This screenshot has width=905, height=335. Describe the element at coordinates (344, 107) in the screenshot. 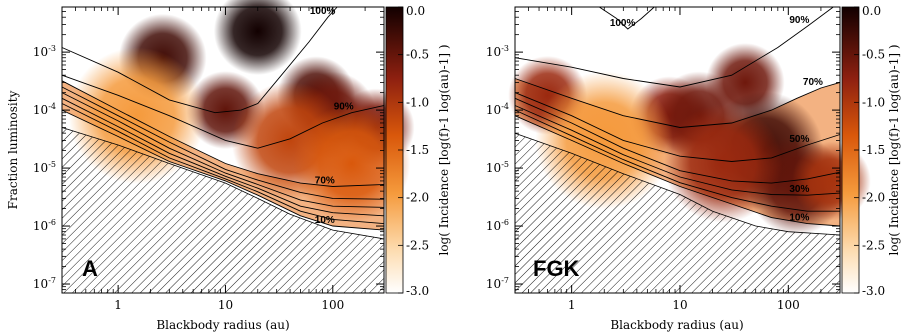

I see `panel-a-contour-label: 90%` at that location.